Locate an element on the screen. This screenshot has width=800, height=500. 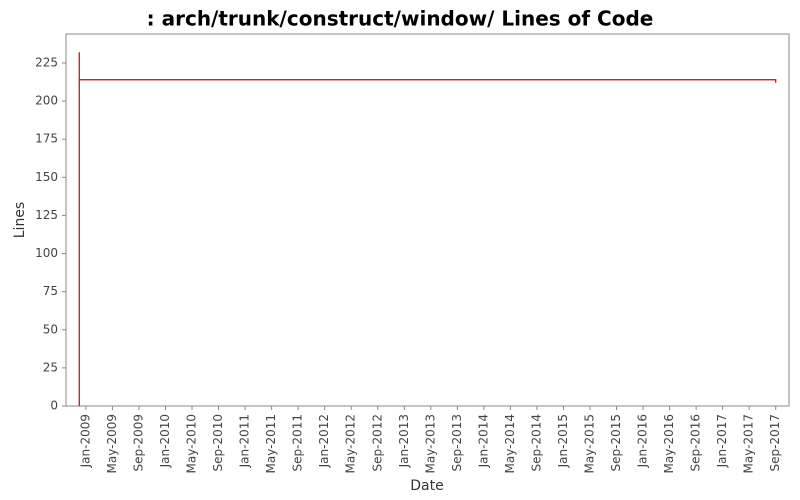
x-tick-label: Sep-2015 is located at coordinates (616, 443).